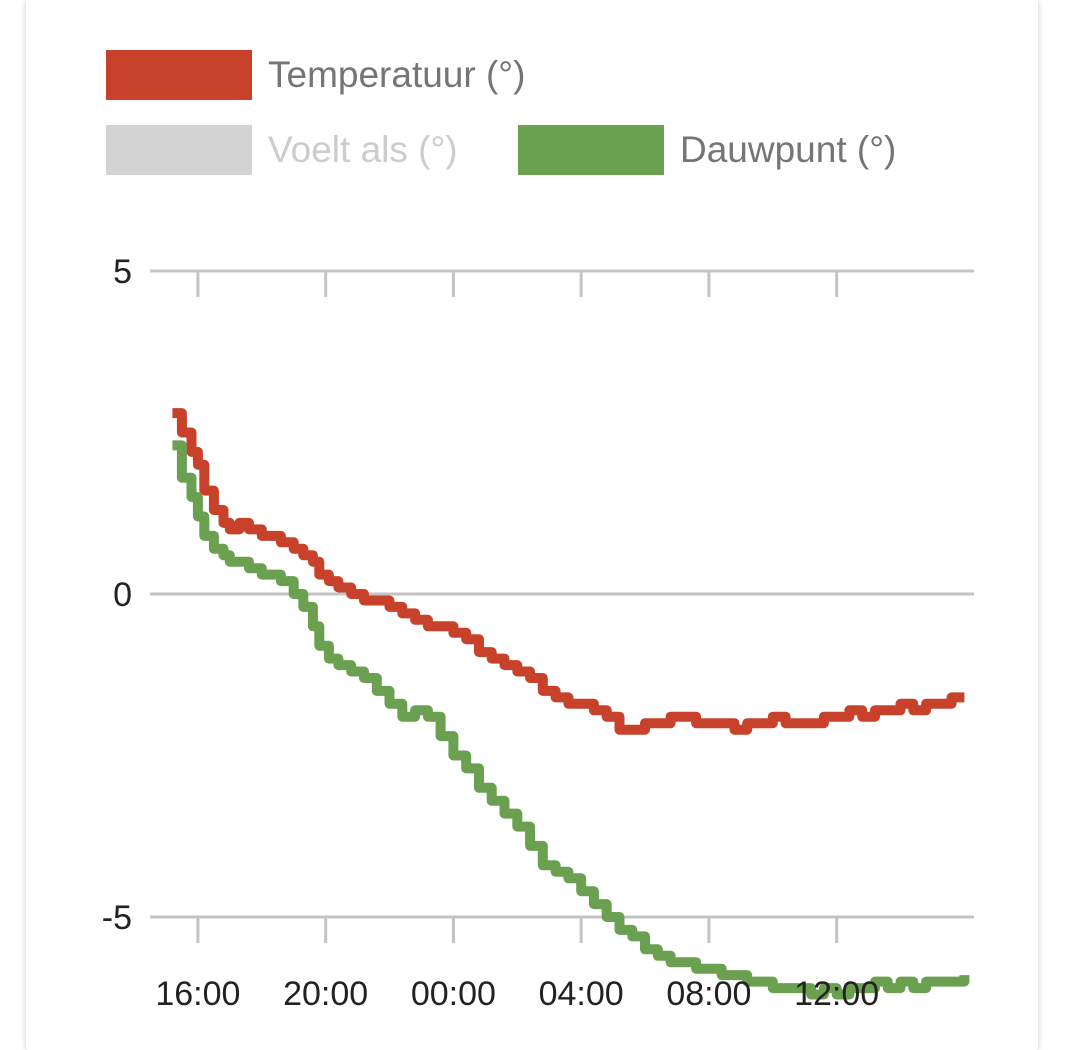  I want to click on legend-item-voelt-als: Voelt als (°), so click(282, 150).